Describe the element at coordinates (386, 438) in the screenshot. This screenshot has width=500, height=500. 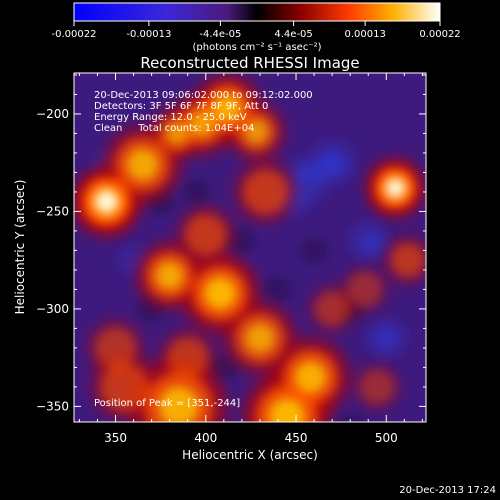
I see `x-tick-label: 500` at that location.